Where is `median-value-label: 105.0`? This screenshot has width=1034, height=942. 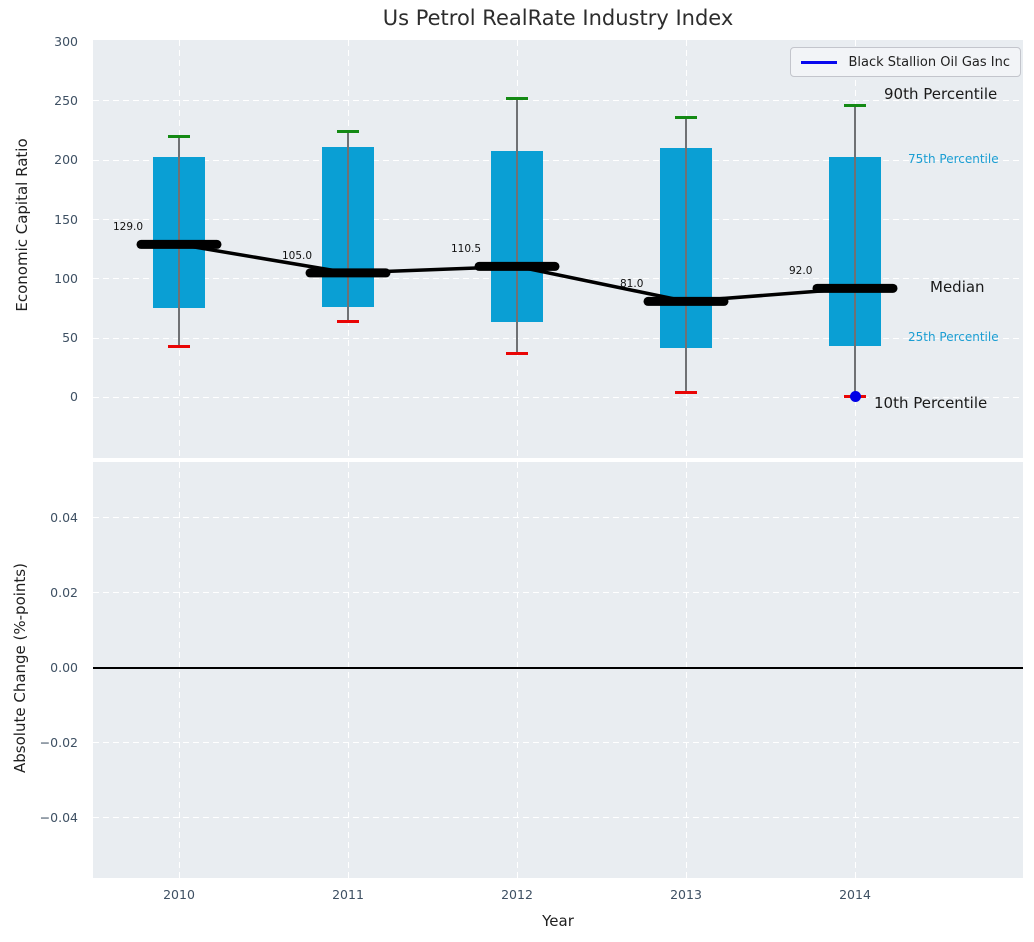 median-value-label: 105.0 is located at coordinates (297, 255).